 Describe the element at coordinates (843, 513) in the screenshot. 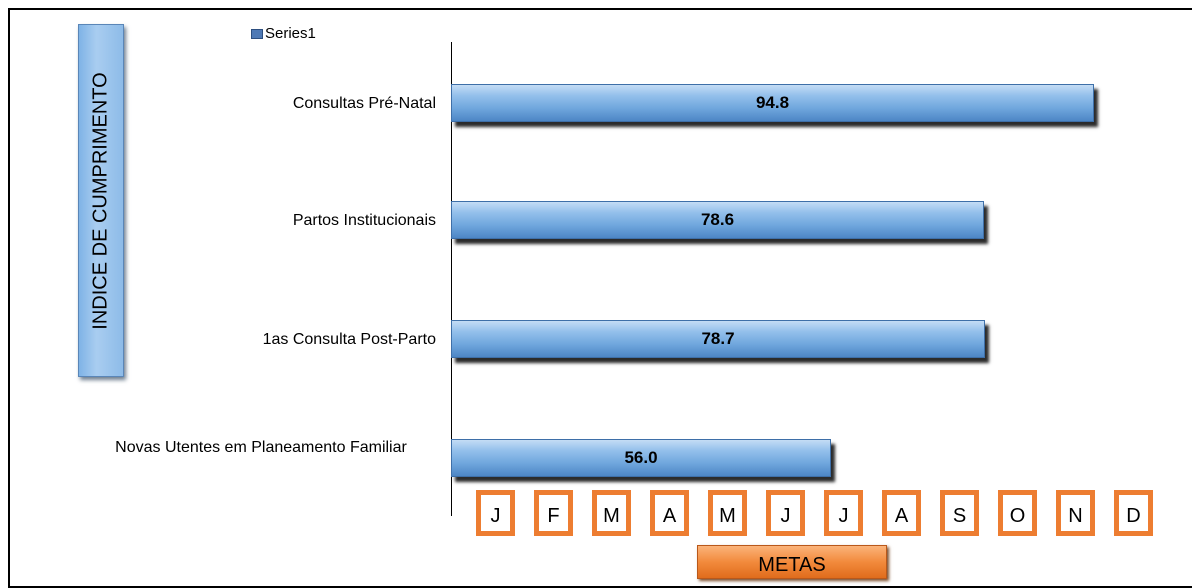

I see `month-box-7: J` at that location.